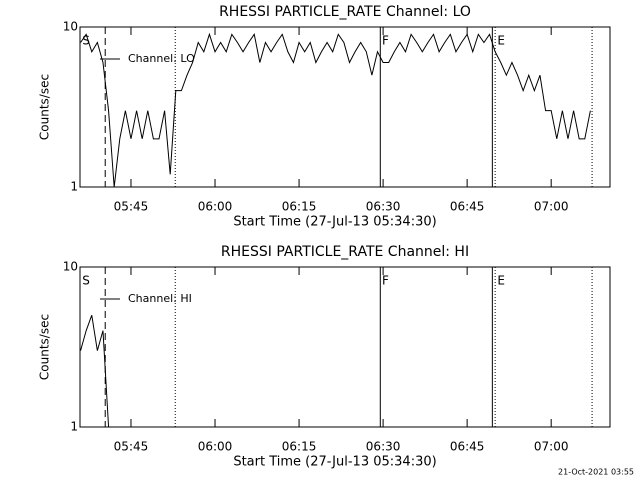 Image resolution: width=640 pixels, height=480 pixels. What do you see at coordinates (345, 252) in the screenshot?
I see `chart-title: RHESSI PARTICLE_RATE Channel: HI` at bounding box center [345, 252].